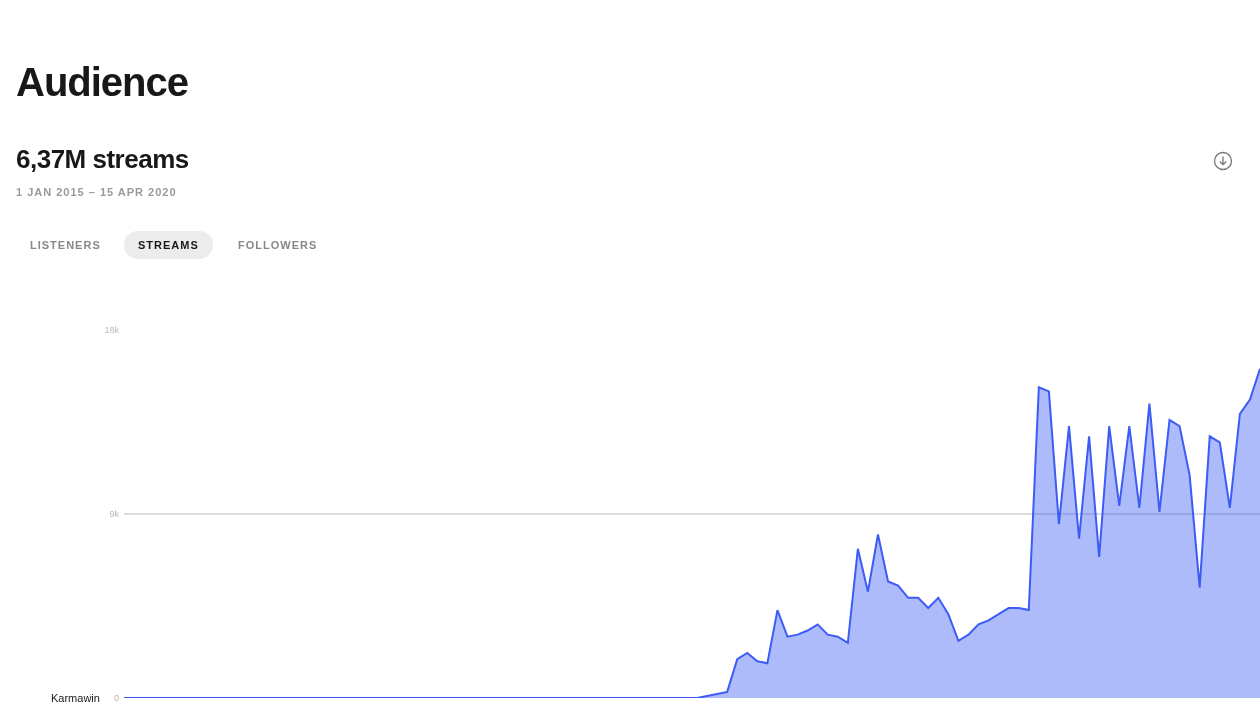 This screenshot has height=708, width=1260. I want to click on y-tick-label: 0, so click(116, 698).